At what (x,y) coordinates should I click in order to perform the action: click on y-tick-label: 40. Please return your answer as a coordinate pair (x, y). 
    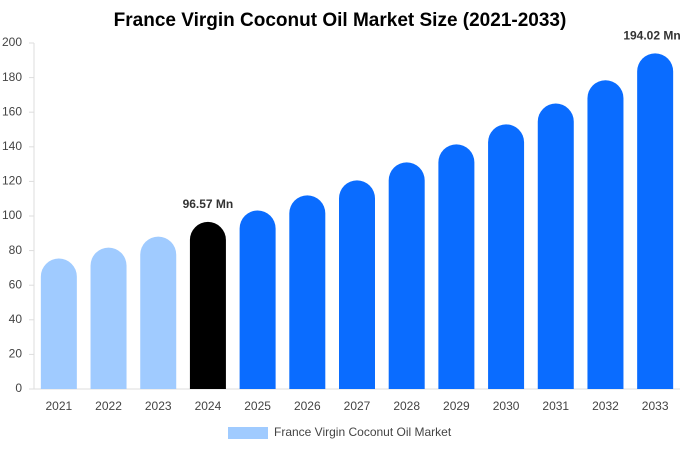
    Looking at the image, I should click on (16, 319).